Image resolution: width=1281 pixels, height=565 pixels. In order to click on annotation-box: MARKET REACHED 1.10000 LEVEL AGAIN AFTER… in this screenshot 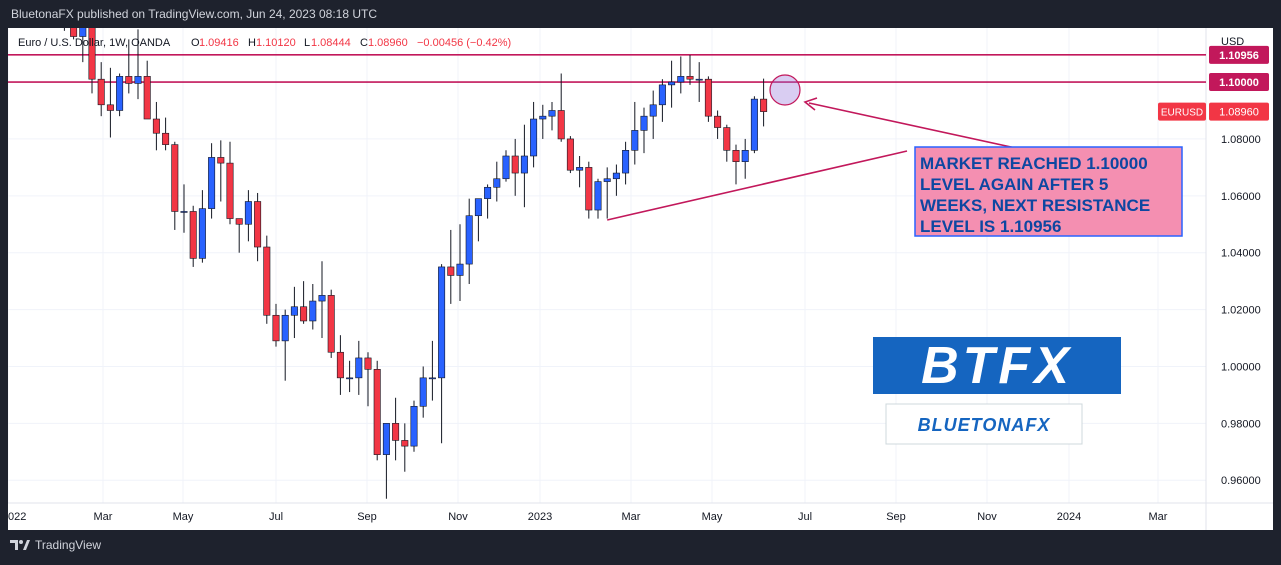, I will do `click(1048, 191)`.